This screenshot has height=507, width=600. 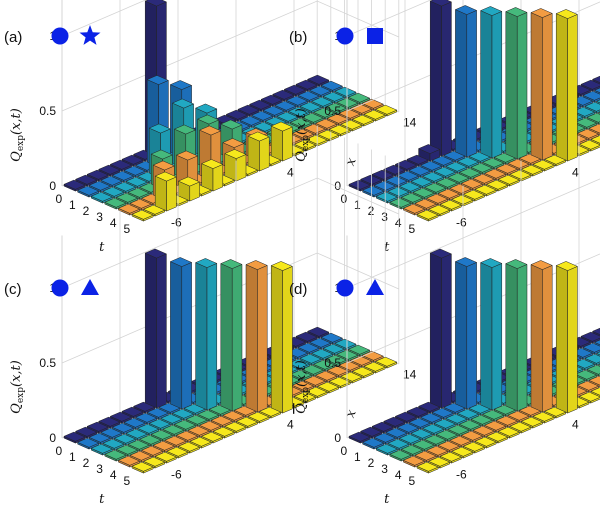 I want to click on square-marker-icon, so click(x=375, y=36).